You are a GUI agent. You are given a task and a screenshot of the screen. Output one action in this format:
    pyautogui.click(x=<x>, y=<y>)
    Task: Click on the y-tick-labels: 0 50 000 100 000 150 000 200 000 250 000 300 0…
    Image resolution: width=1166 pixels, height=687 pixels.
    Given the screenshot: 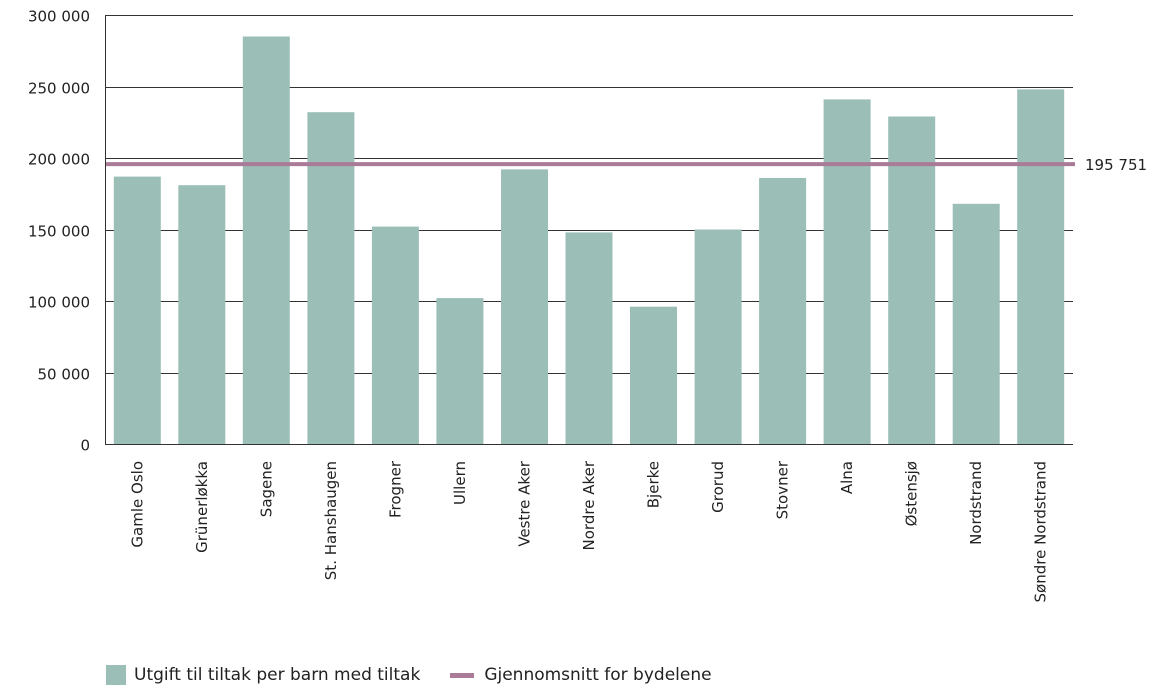 What is the action you would take?
    pyautogui.click(x=59, y=231)
    